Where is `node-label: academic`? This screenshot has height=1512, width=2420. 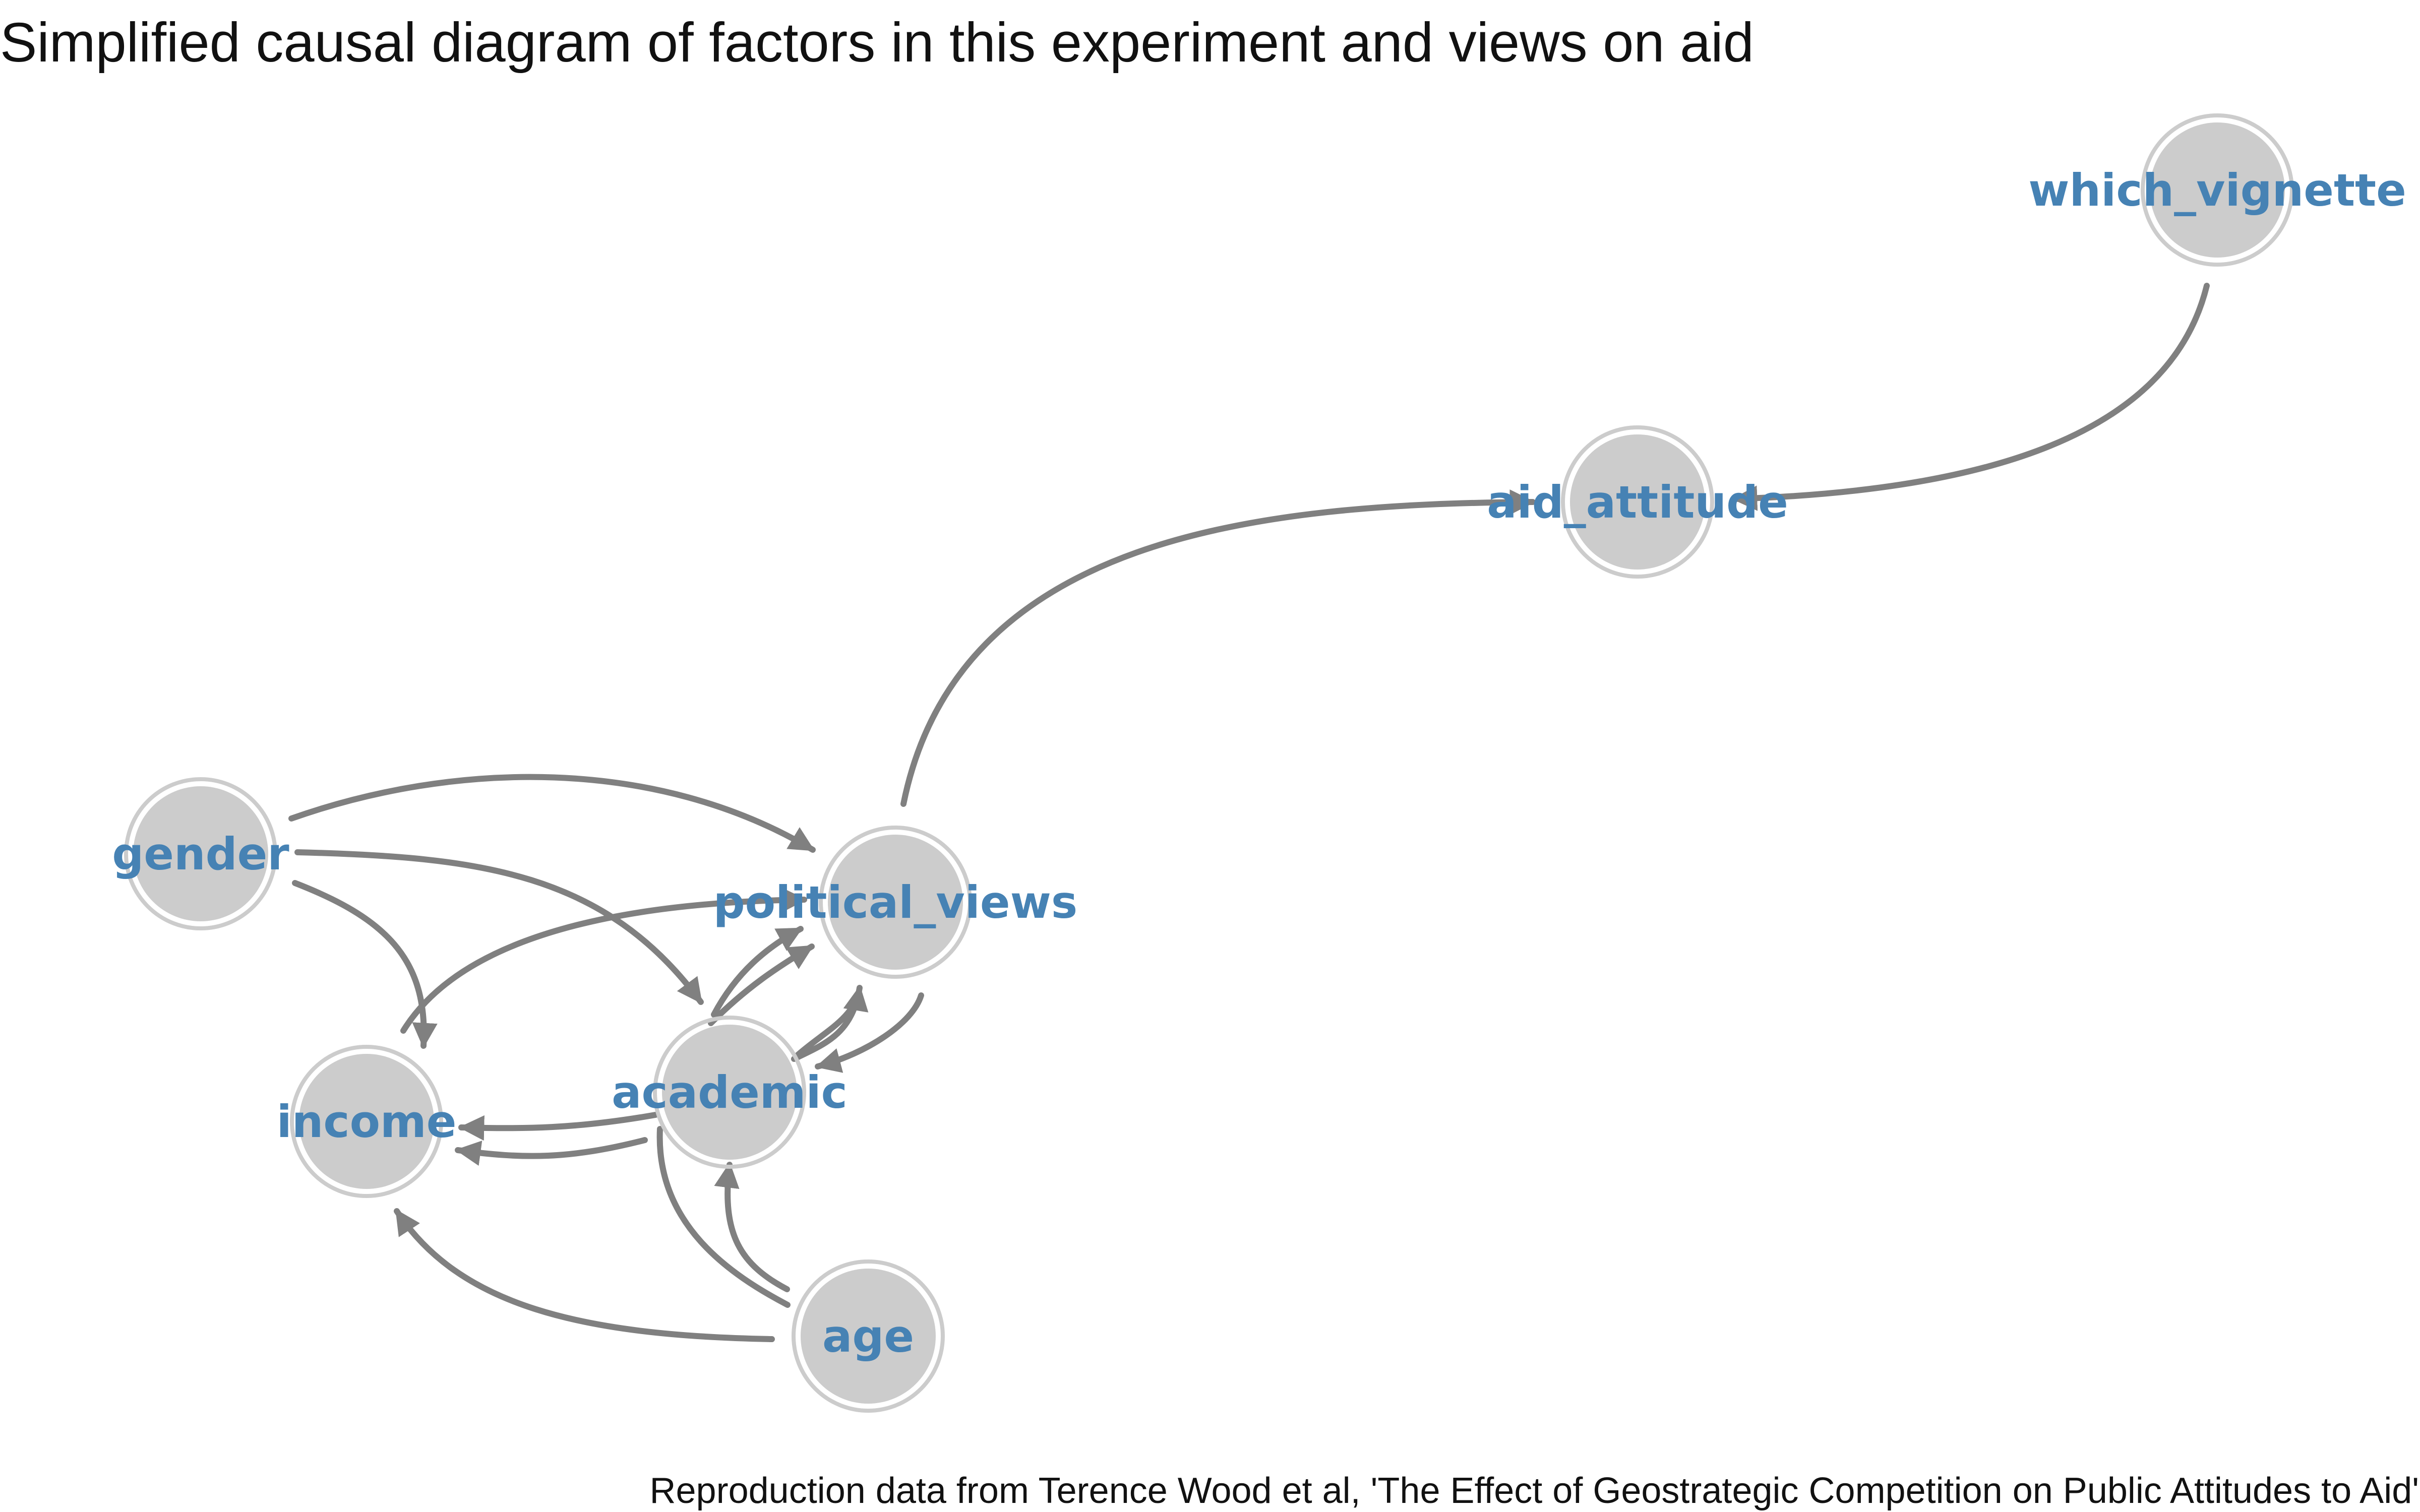 node-label: academic is located at coordinates (730, 1092).